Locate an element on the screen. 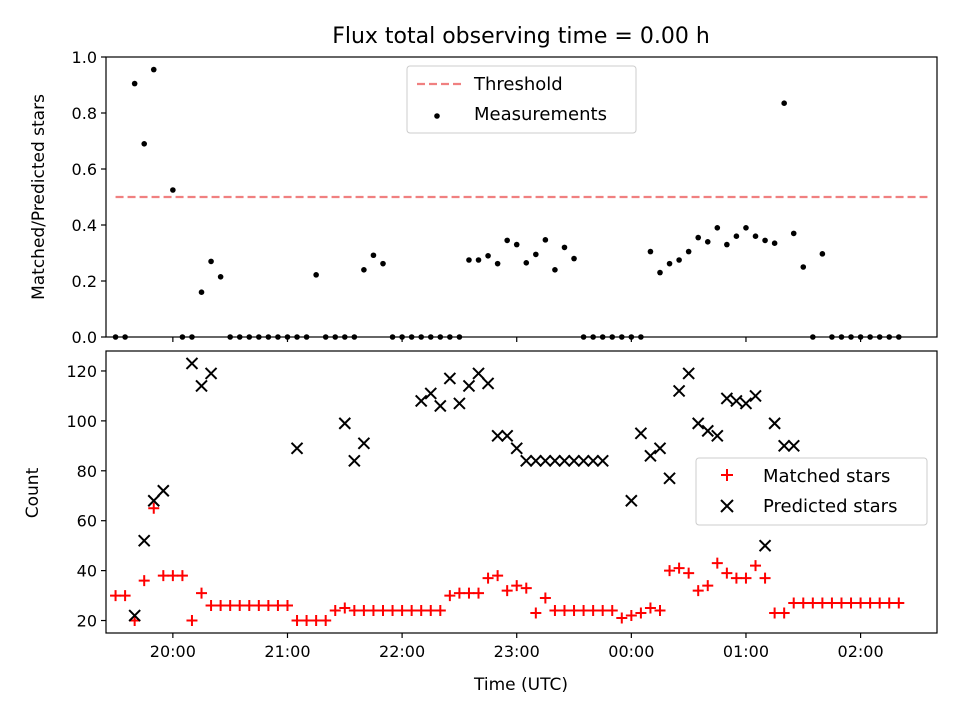 This screenshot has width=960, height=720. bottom-x-tick-label: 22:00 is located at coordinates (402, 651).